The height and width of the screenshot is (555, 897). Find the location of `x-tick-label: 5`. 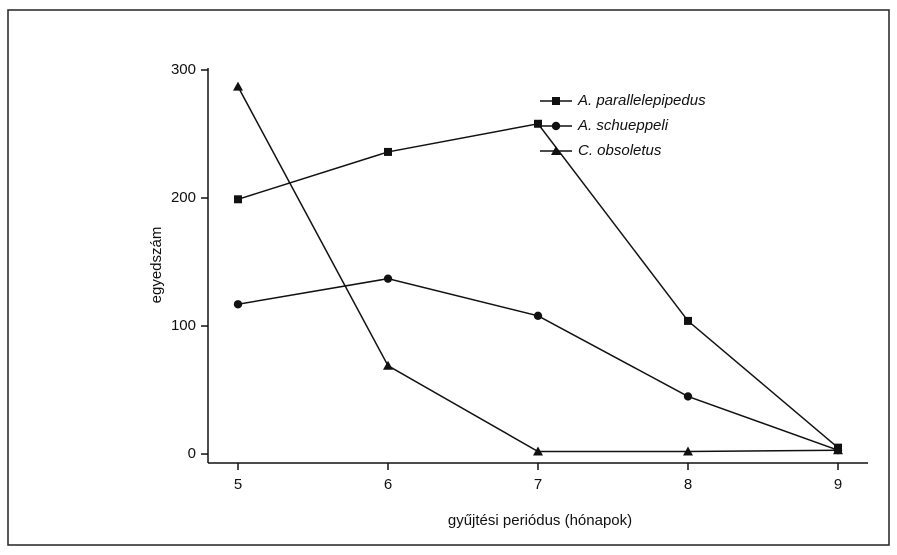

x-tick-label: 5 is located at coordinates (238, 484).